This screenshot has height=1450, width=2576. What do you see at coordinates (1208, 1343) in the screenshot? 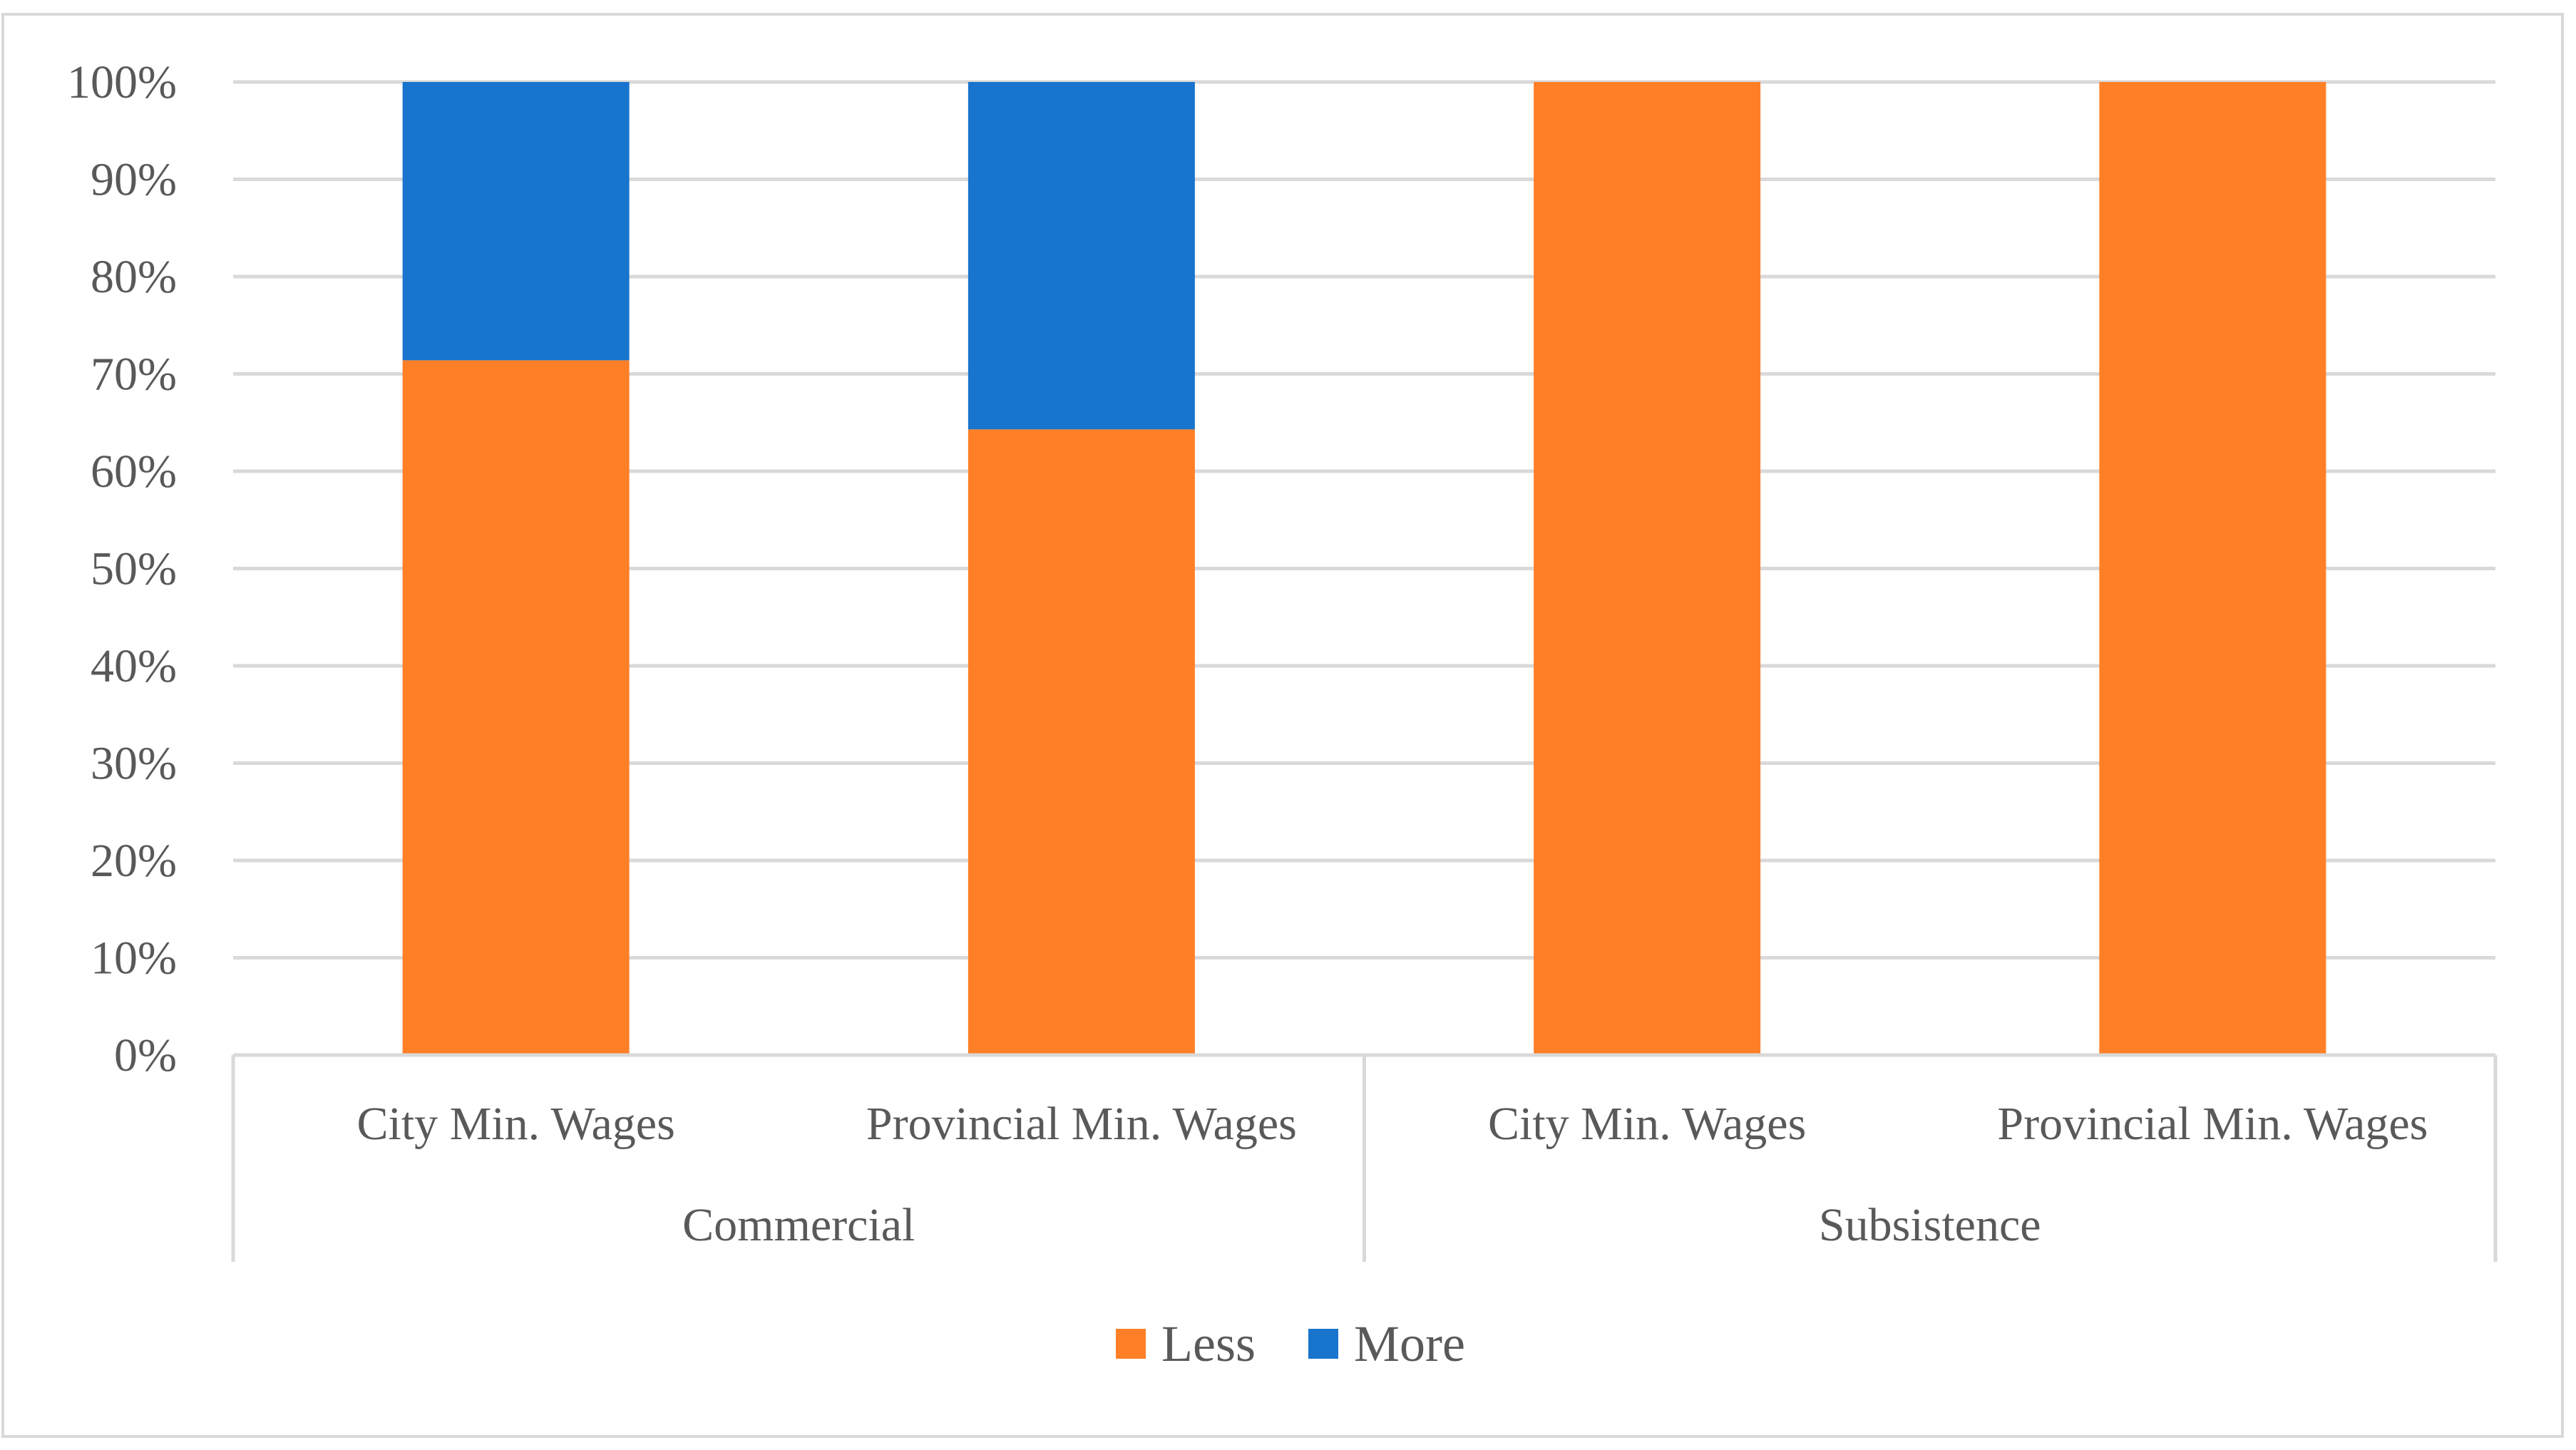
I see `legend-label-less: Less` at bounding box center [1208, 1343].